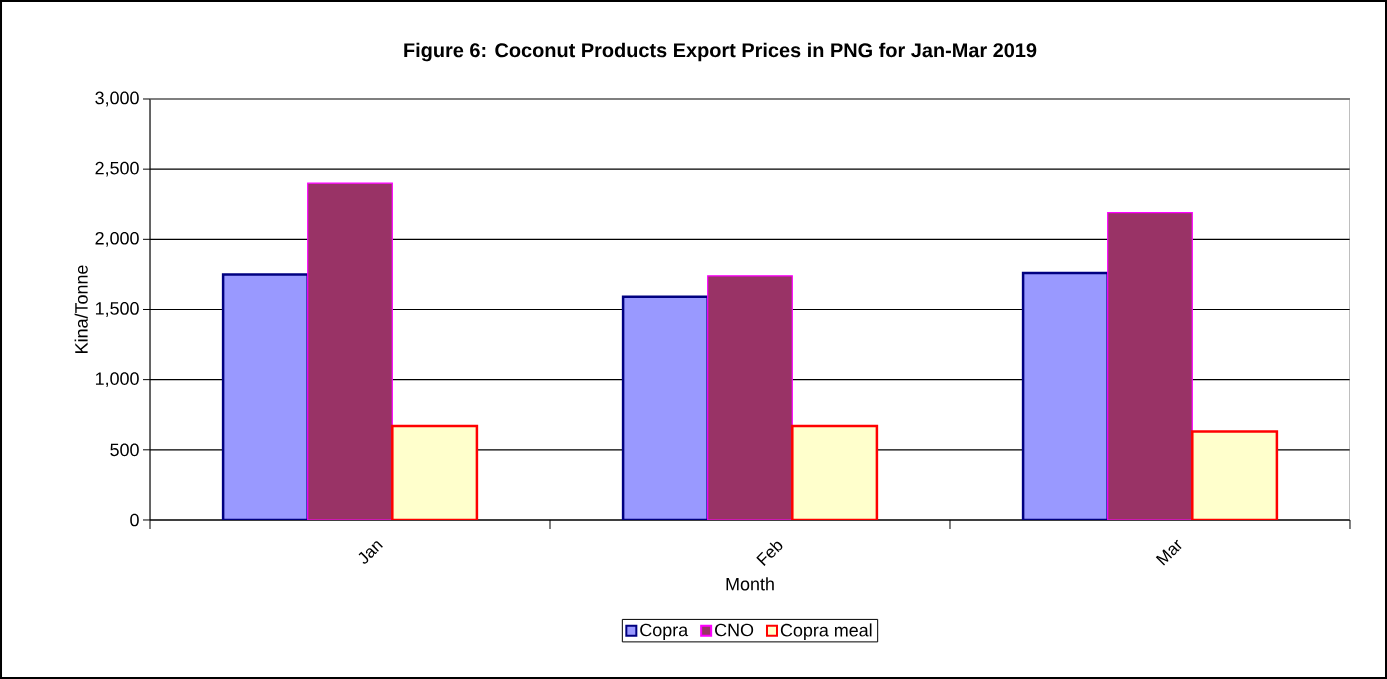 This screenshot has height=679, width=1387. Describe the element at coordinates (370, 552) in the screenshot. I see `x-tick-label: Jan` at that location.